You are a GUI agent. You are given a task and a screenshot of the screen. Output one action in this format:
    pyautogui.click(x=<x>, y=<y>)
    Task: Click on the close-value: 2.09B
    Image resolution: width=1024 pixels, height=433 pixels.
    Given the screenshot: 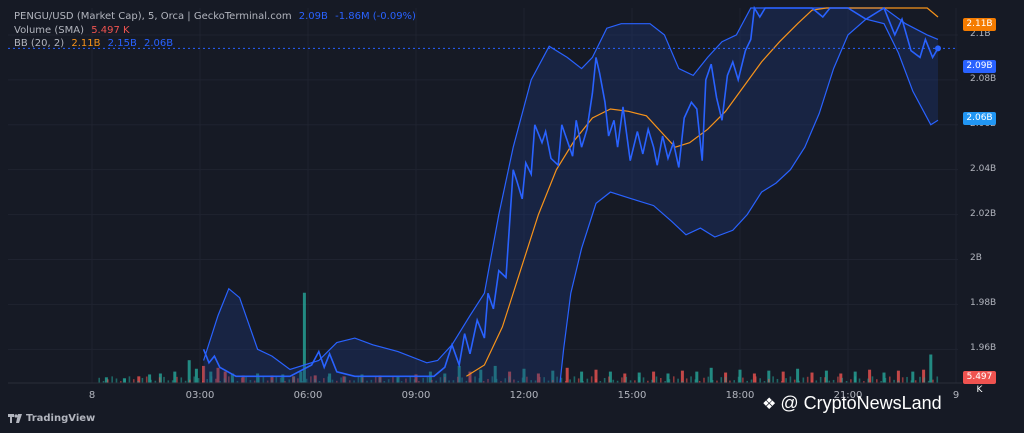 What is the action you would take?
    pyautogui.click(x=313, y=16)
    